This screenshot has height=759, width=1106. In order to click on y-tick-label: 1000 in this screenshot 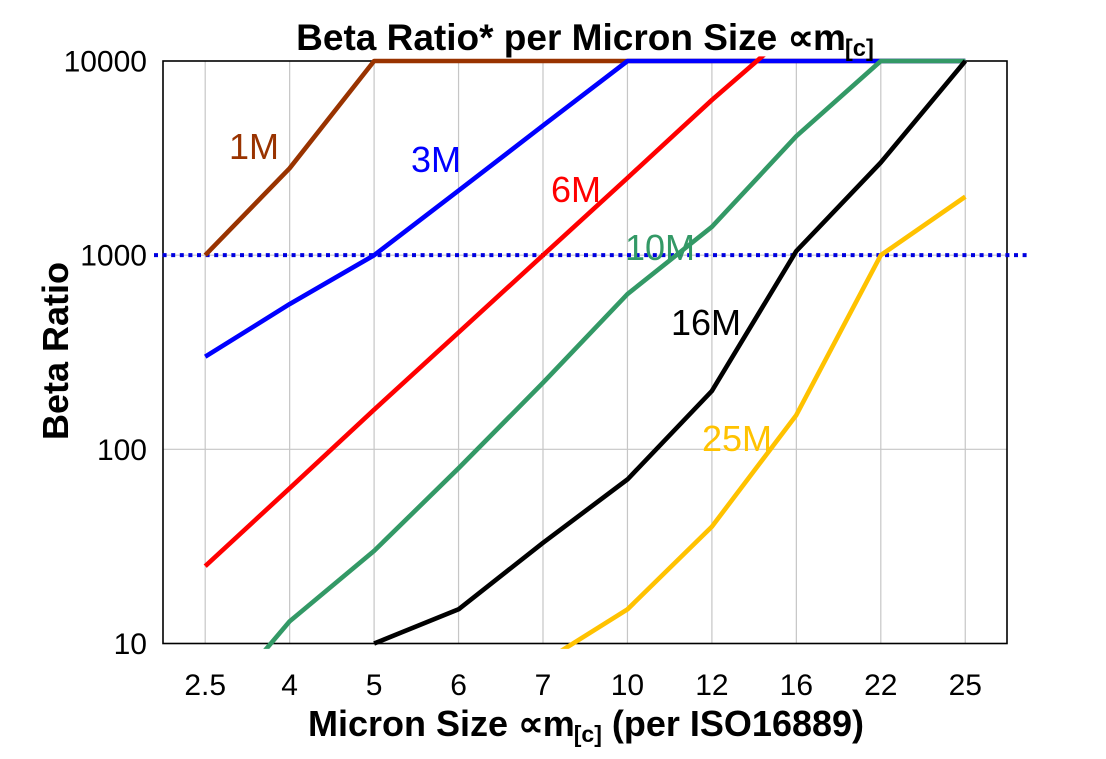, I will do `click(113, 256)`.